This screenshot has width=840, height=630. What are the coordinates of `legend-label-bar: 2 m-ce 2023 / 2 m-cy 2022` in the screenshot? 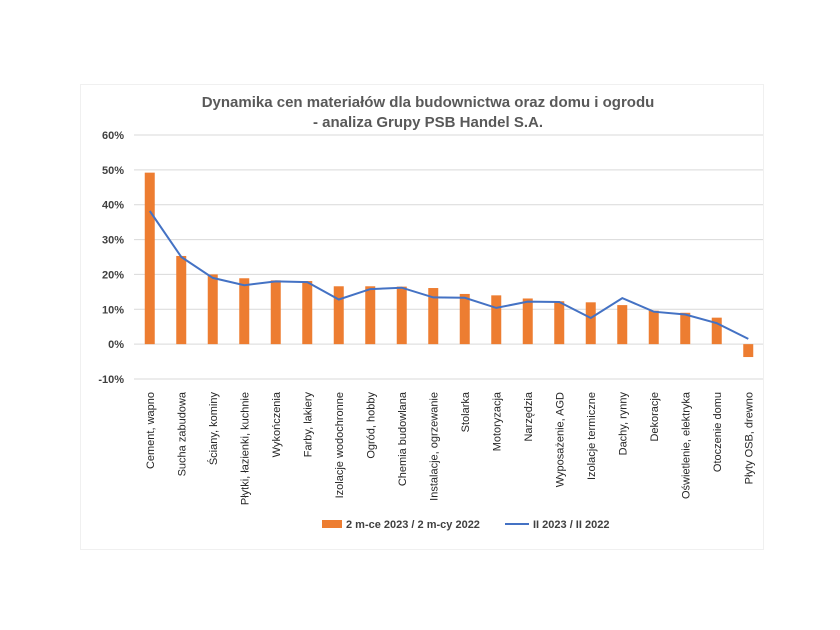 It's located at (413, 525).